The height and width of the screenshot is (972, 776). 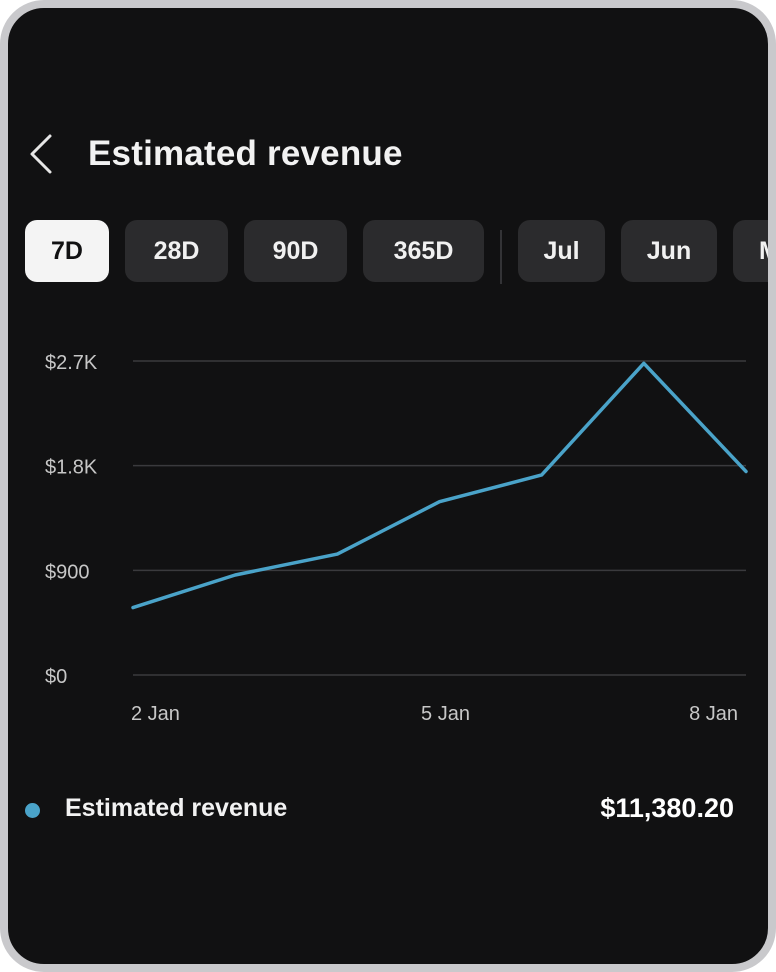 I want to click on period-filter-bar: 7D 28D 90D 365D Jul Jun M, so click(x=388, y=252).